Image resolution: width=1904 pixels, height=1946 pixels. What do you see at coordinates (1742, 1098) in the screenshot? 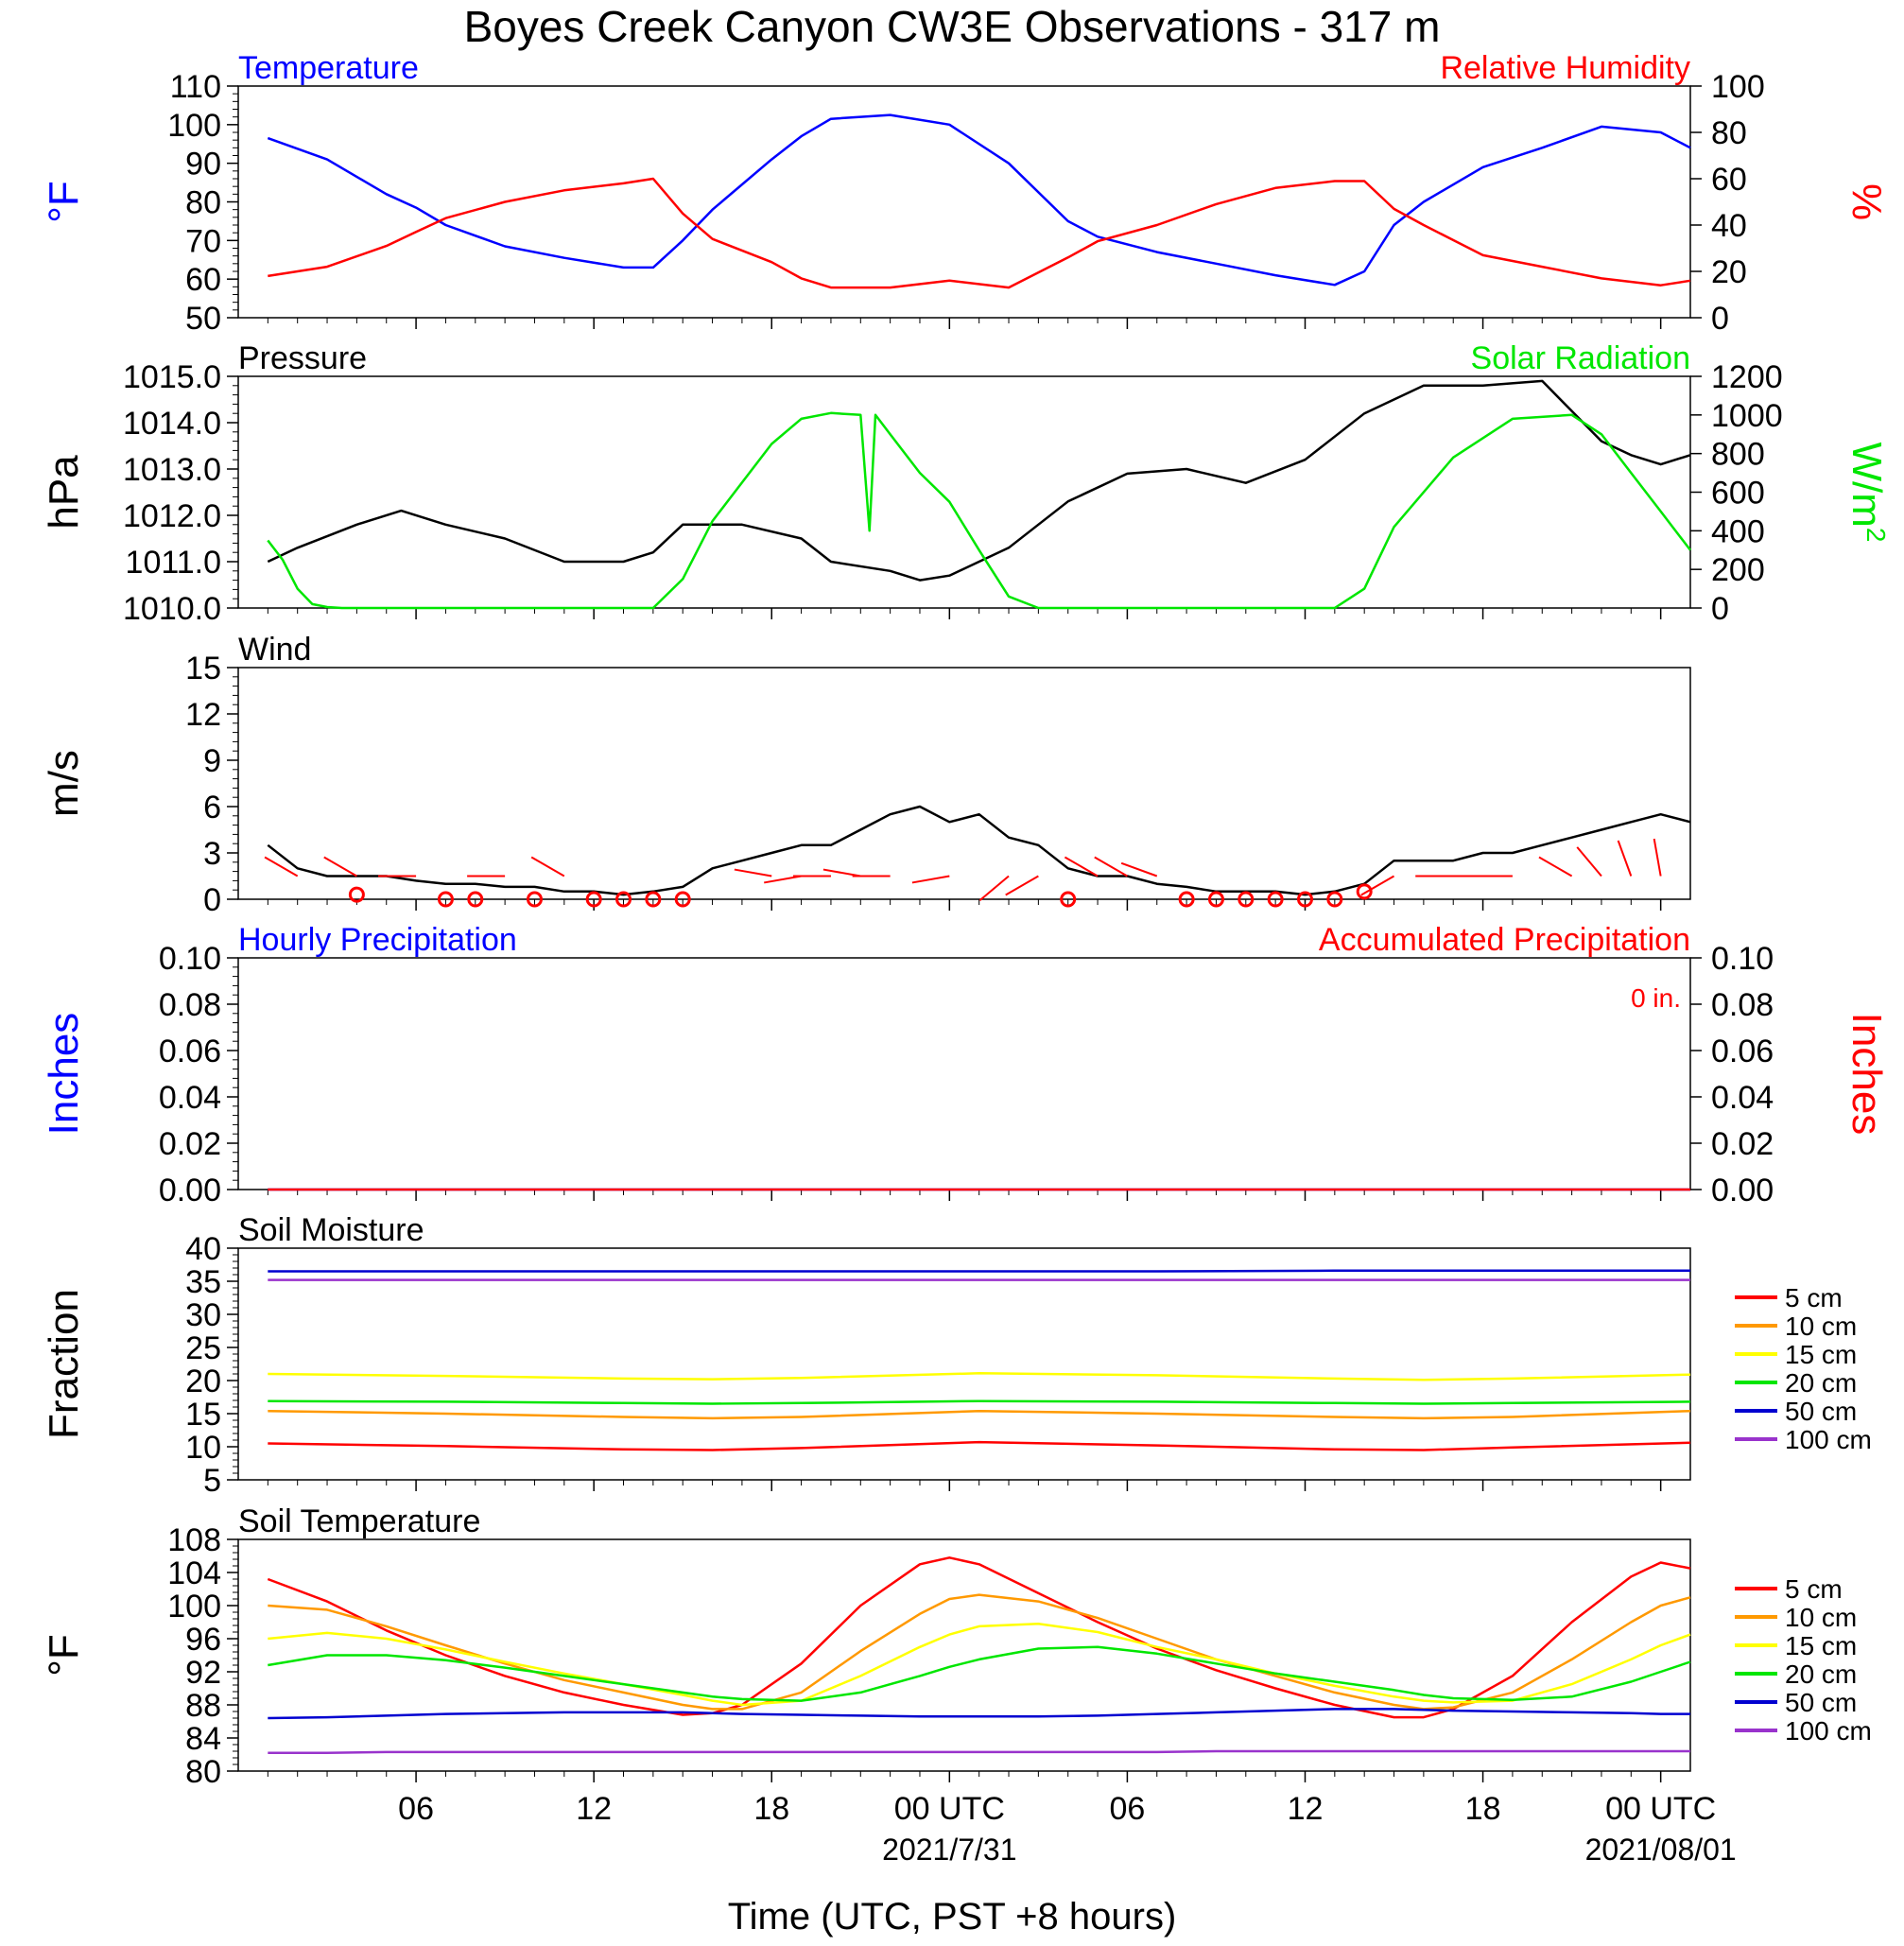
I see `y2-tick-label: 0.04` at bounding box center [1742, 1098].